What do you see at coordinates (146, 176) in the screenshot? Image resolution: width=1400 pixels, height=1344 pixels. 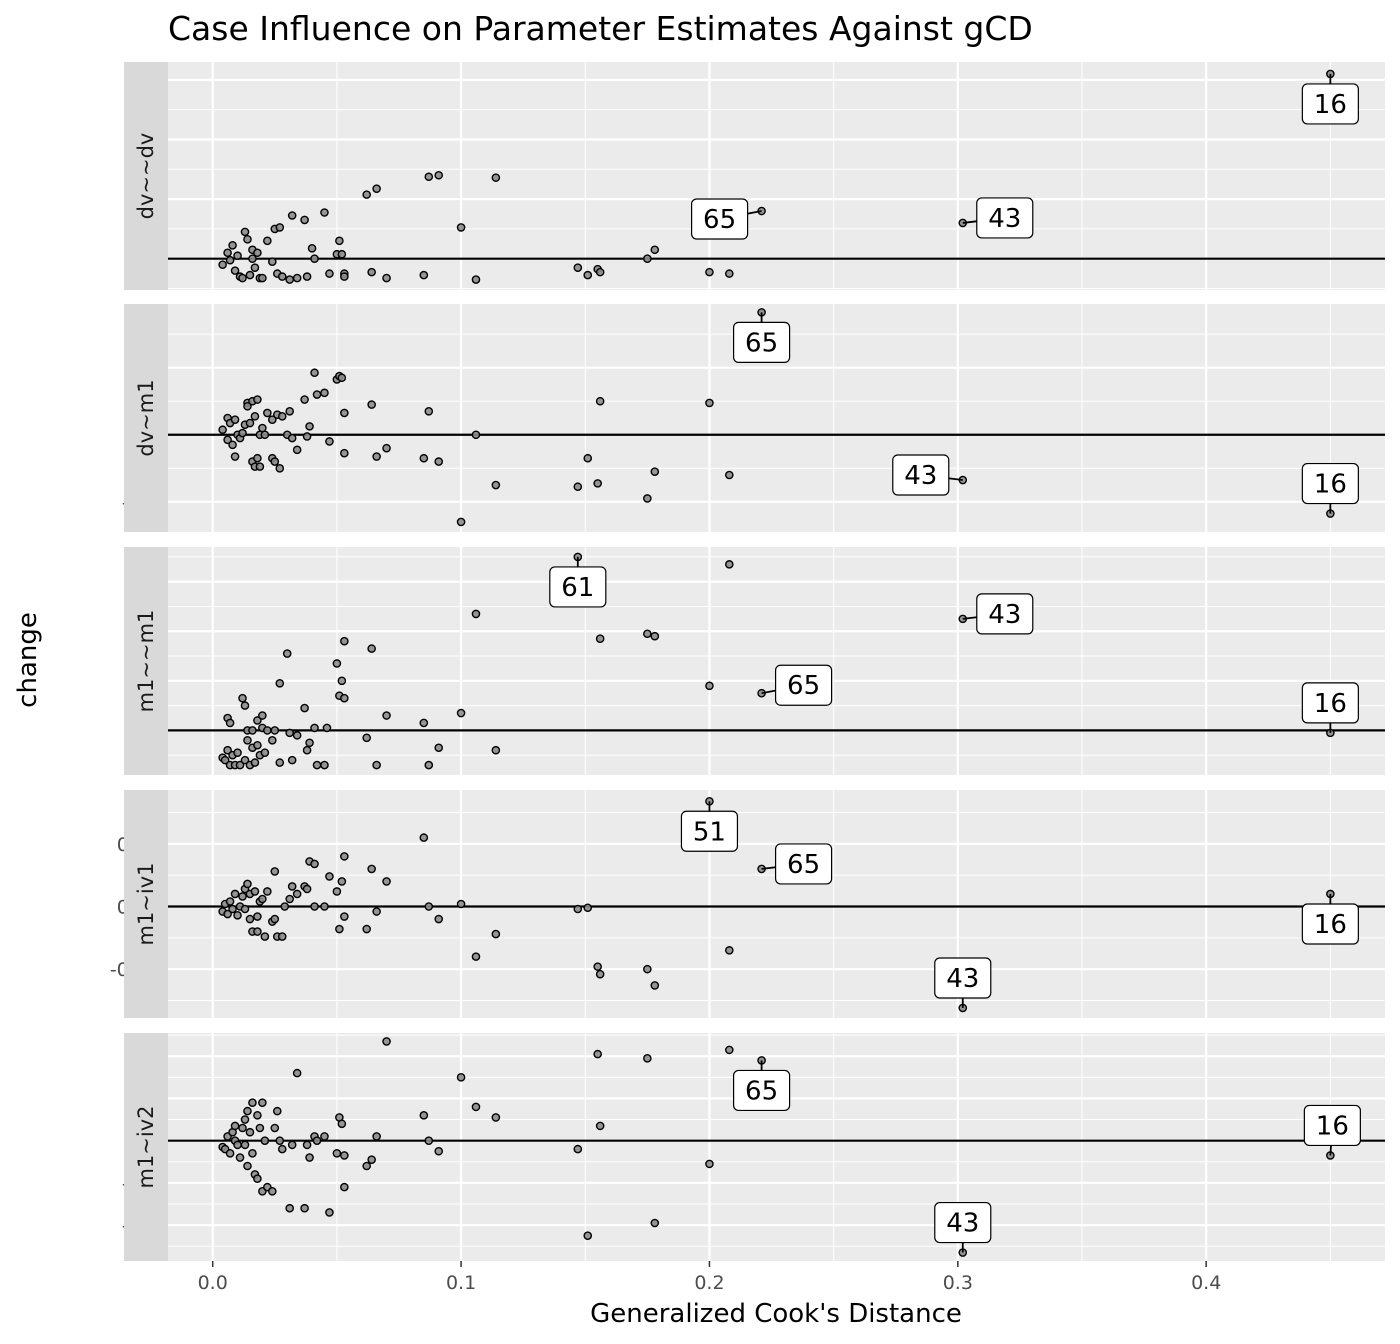 I see `facet-strip-label: dv~~dv` at bounding box center [146, 176].